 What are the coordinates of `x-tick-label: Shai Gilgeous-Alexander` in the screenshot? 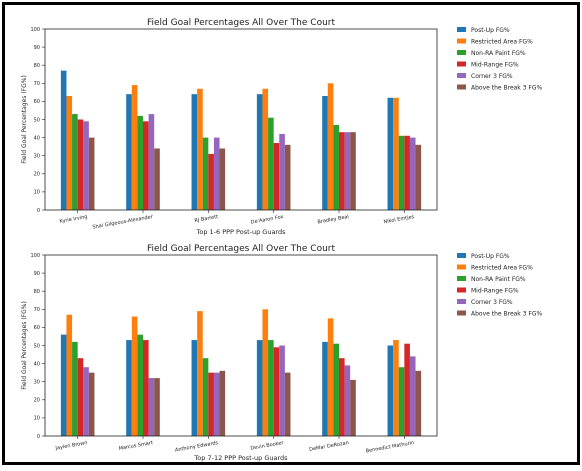 It's located at (123, 222).